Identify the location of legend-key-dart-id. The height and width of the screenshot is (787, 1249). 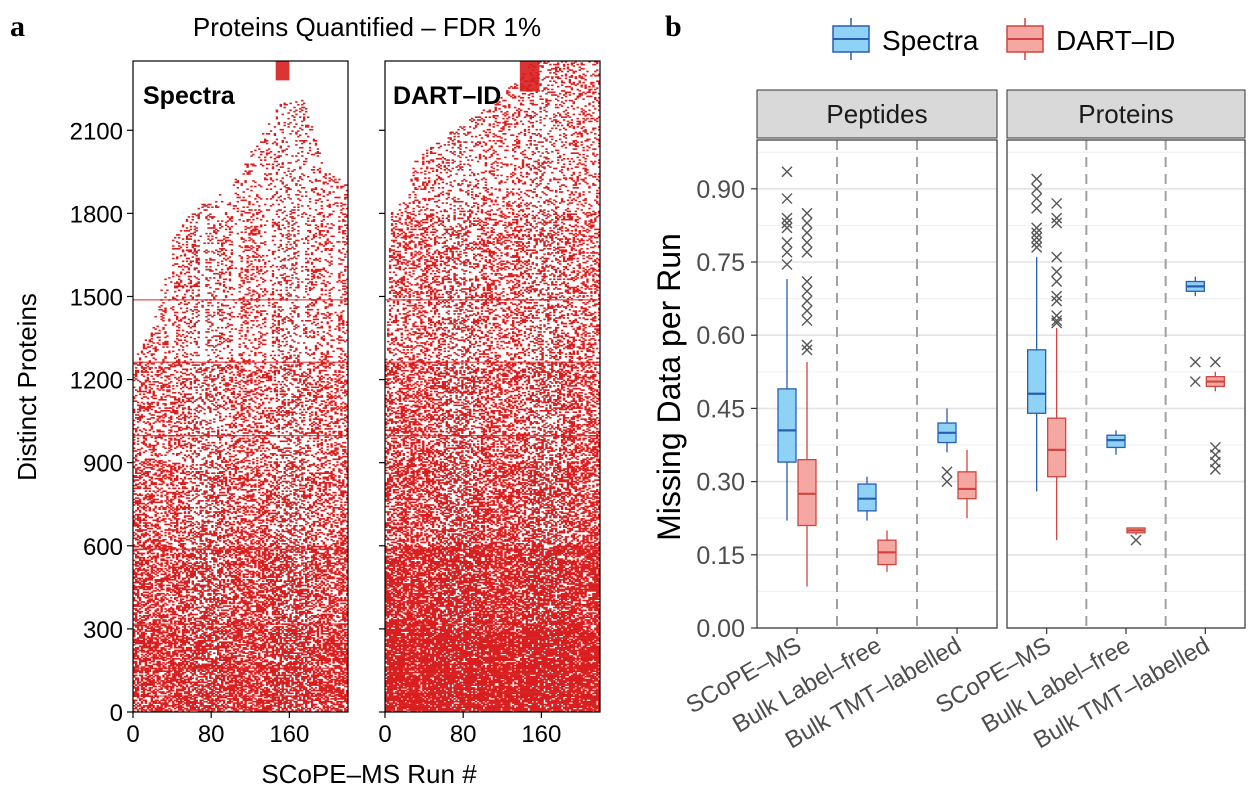
(1025, 39).